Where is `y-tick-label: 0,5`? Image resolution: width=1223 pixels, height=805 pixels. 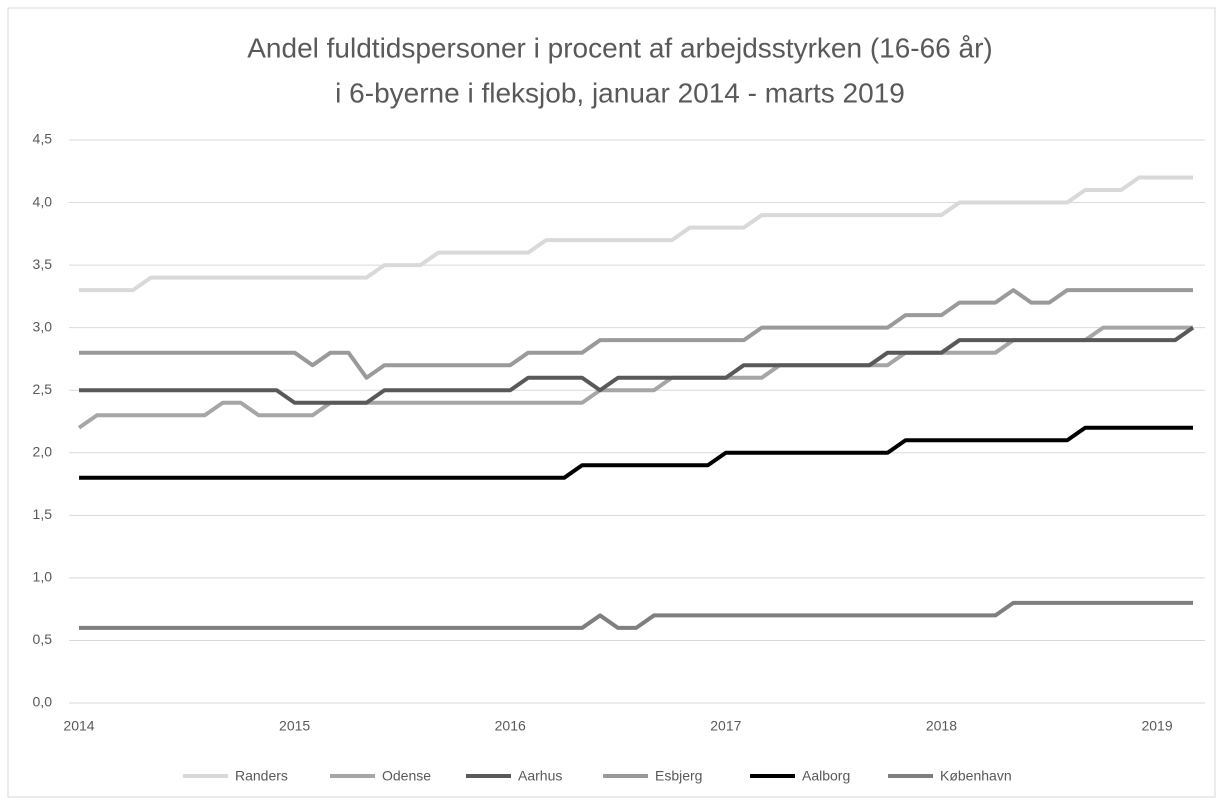 y-tick-label: 0,5 is located at coordinates (43, 639).